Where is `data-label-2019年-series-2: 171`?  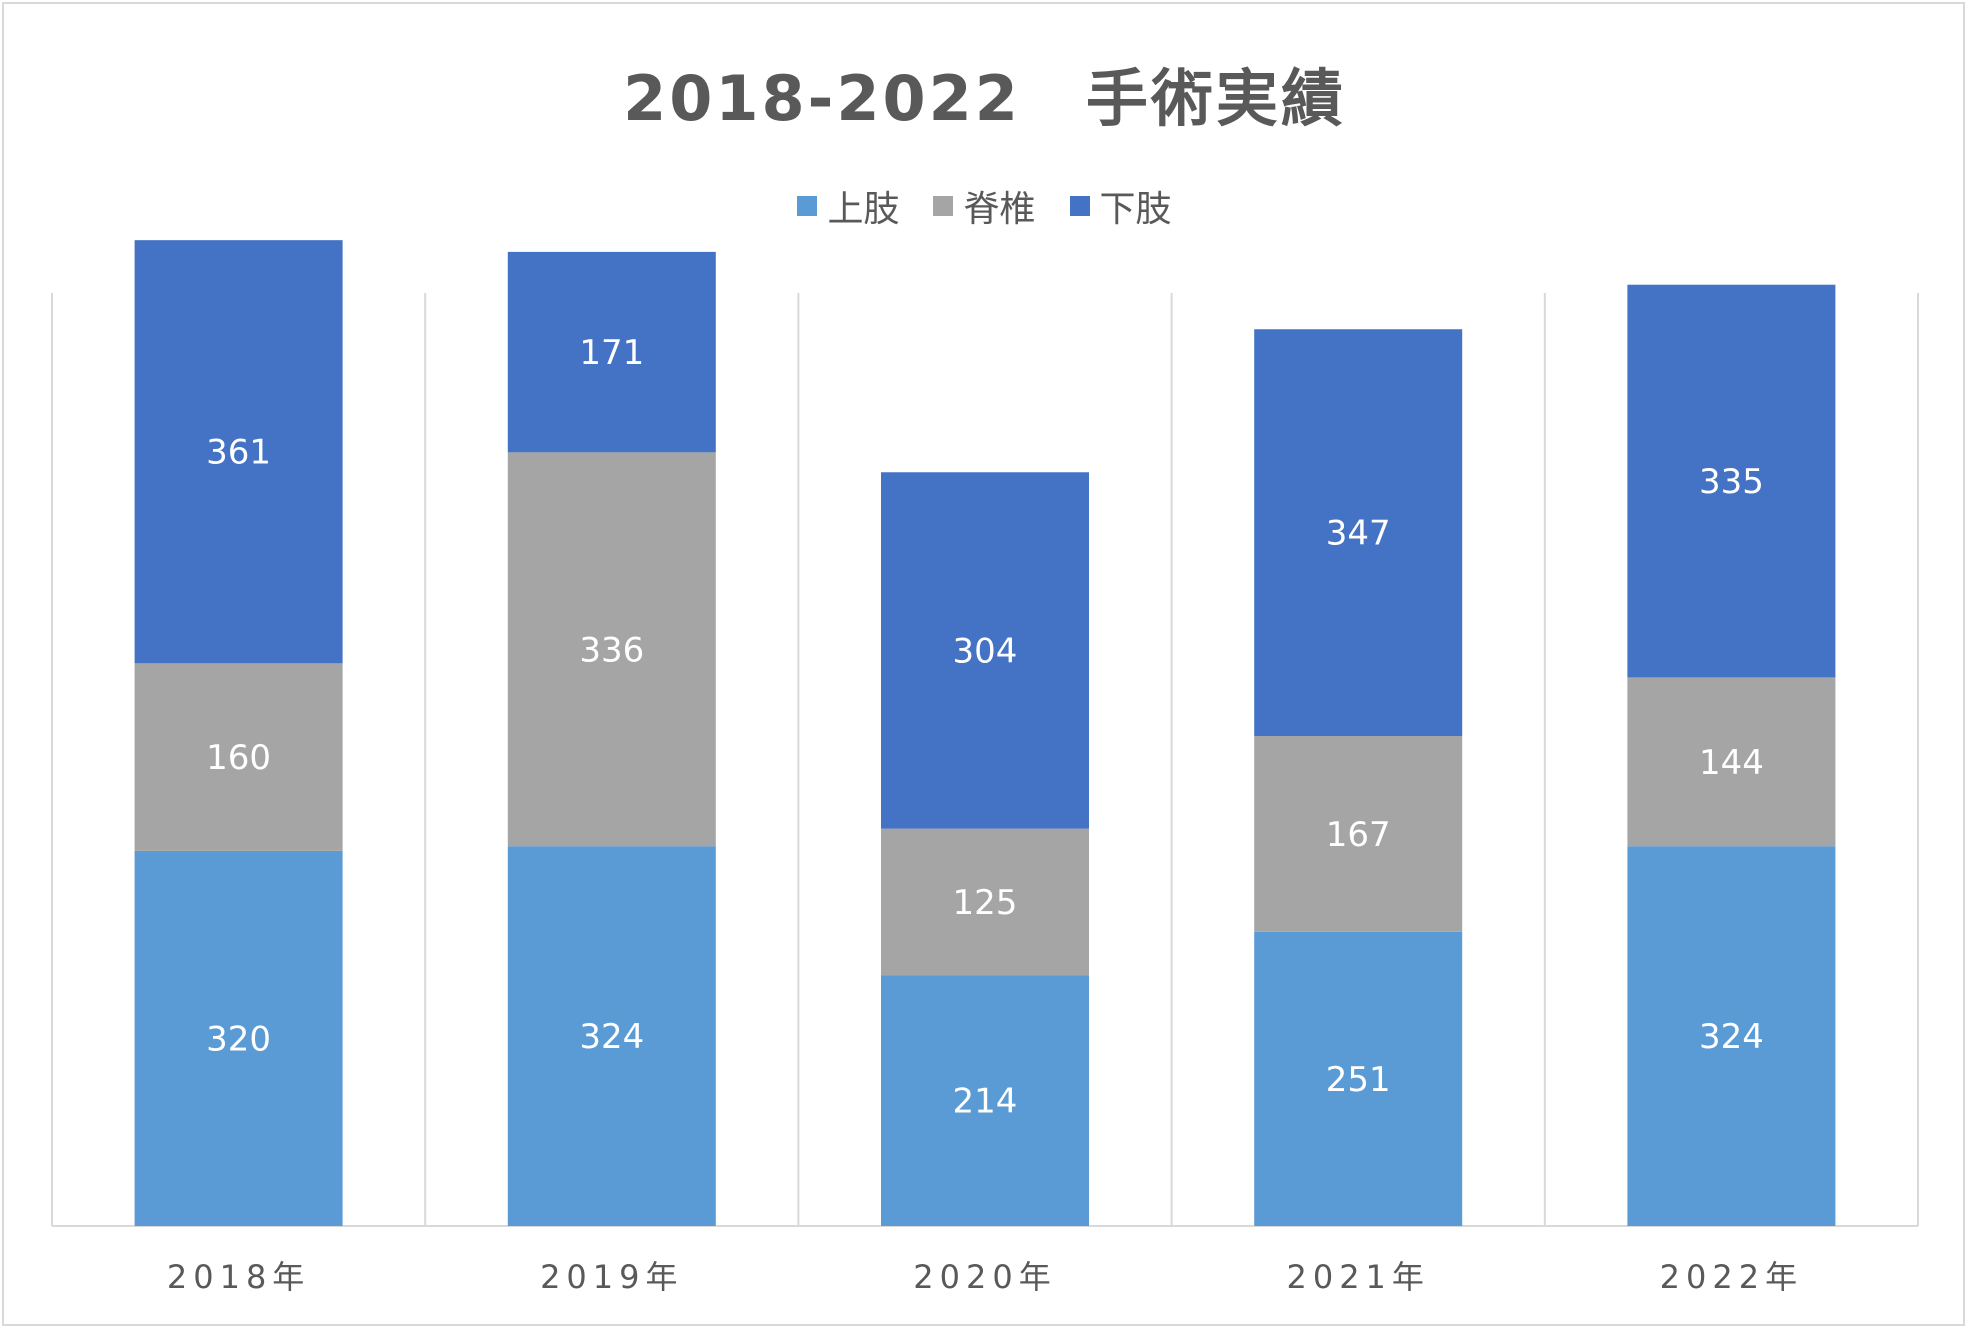
data-label-2019年-series-2: 171 is located at coordinates (611, 353).